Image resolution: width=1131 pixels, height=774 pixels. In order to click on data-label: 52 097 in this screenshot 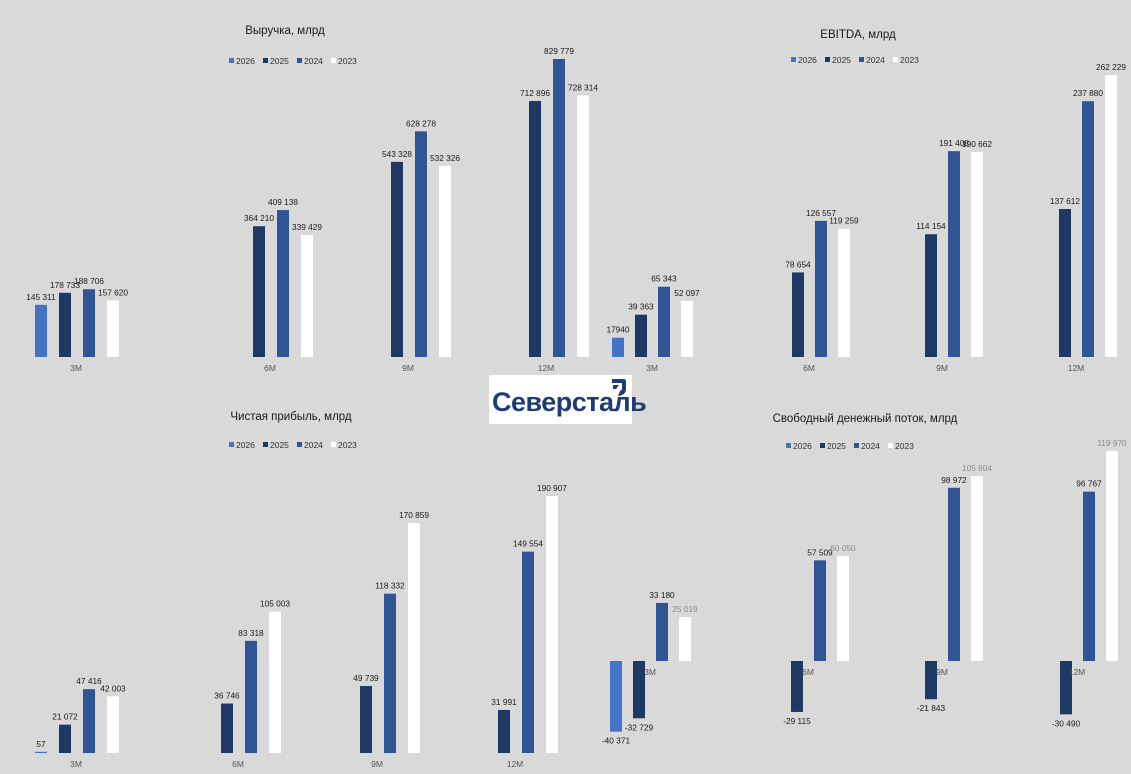, I will do `click(687, 293)`.